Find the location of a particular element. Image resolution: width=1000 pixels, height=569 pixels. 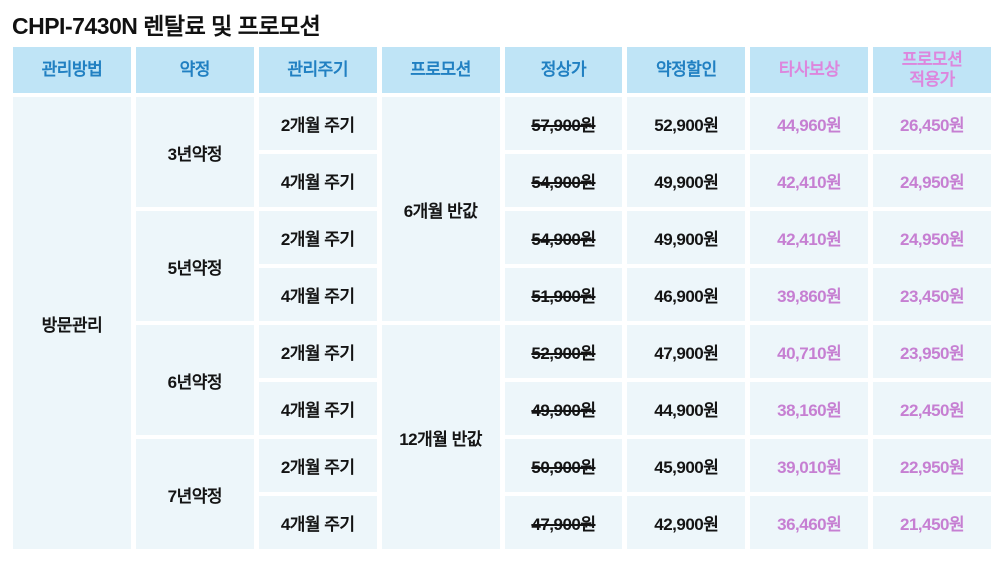

table-row: 4개월 주기 49,900원 44,900원 38,160원 22,450원 is located at coordinates (502, 408).